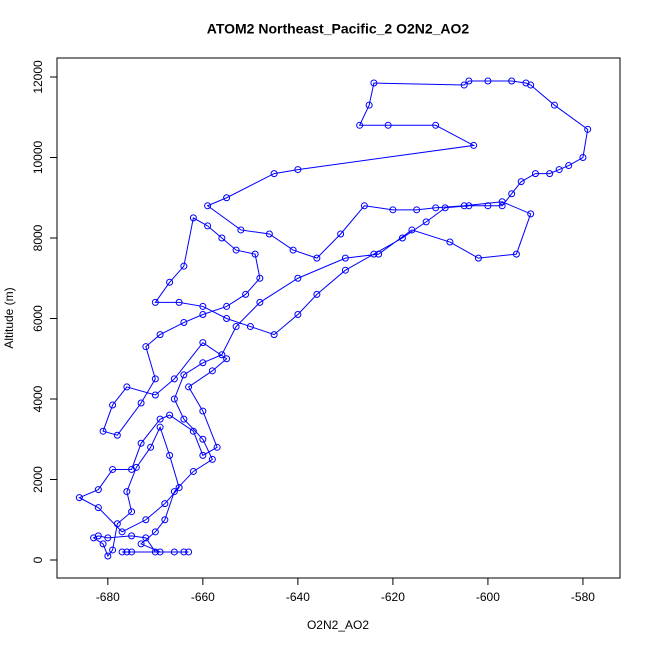 The image size is (650, 655). Describe the element at coordinates (38, 77) in the screenshot. I see `y-tick-label: 12000` at that location.